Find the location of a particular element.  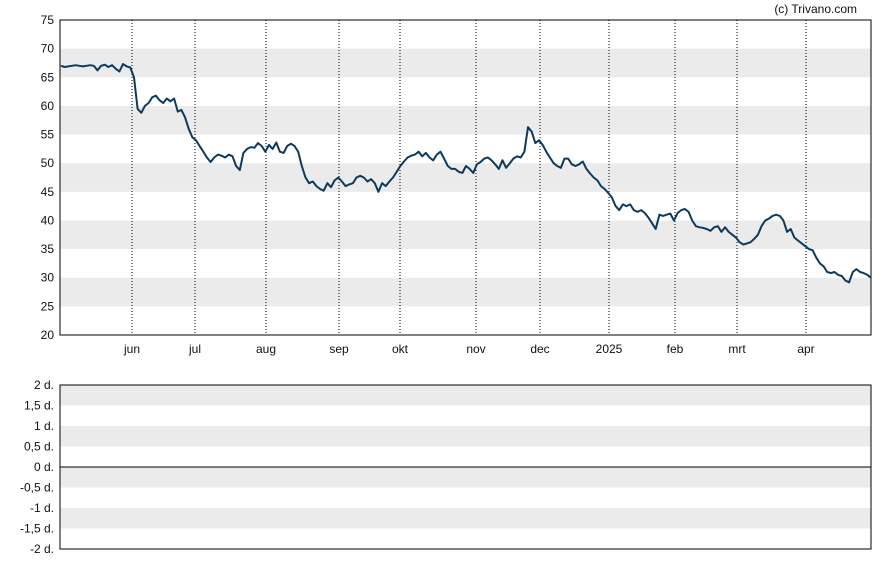

y-tick-label: 45 is located at coordinates (48, 192).